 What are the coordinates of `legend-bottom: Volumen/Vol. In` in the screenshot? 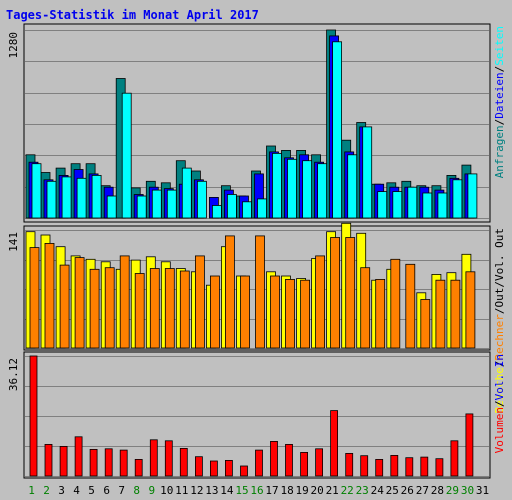 It's located at (499, 403).